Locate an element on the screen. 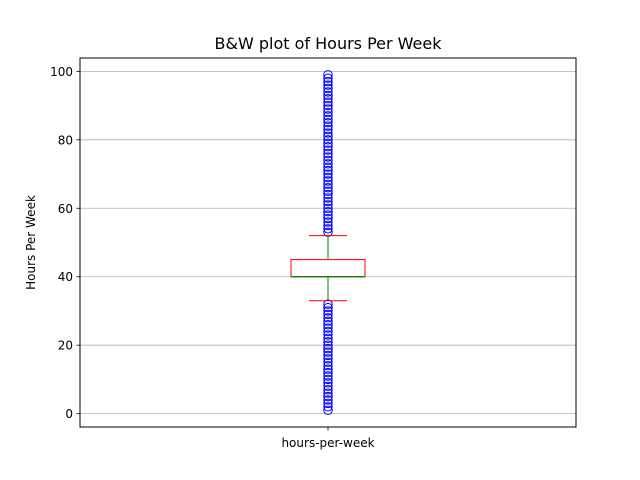 This screenshot has height=480, width=640. y-tick-label: 40 is located at coordinates (65, 277).